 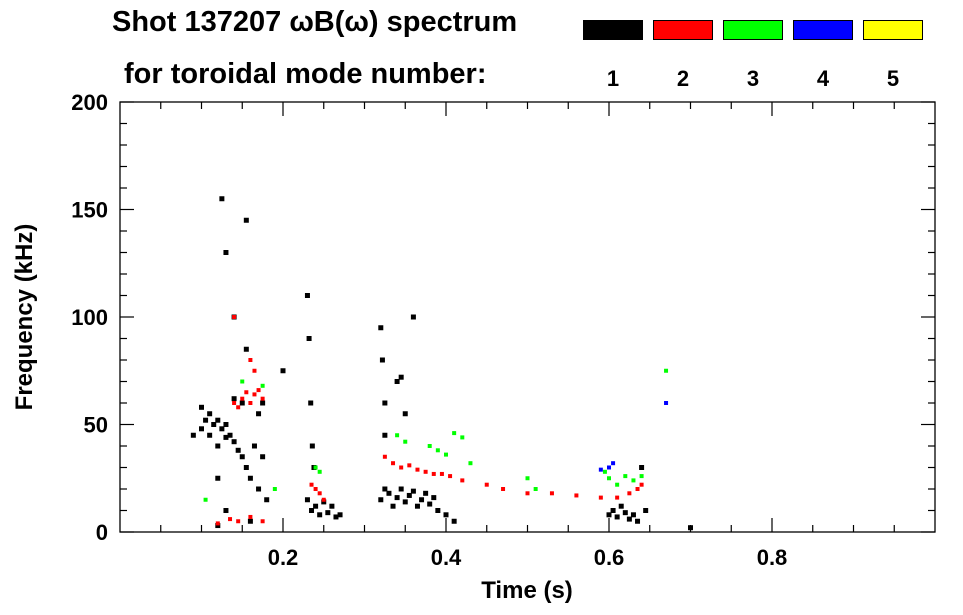 What do you see at coordinates (446, 557) in the screenshot?
I see `x-tick-label: 0.4` at bounding box center [446, 557].